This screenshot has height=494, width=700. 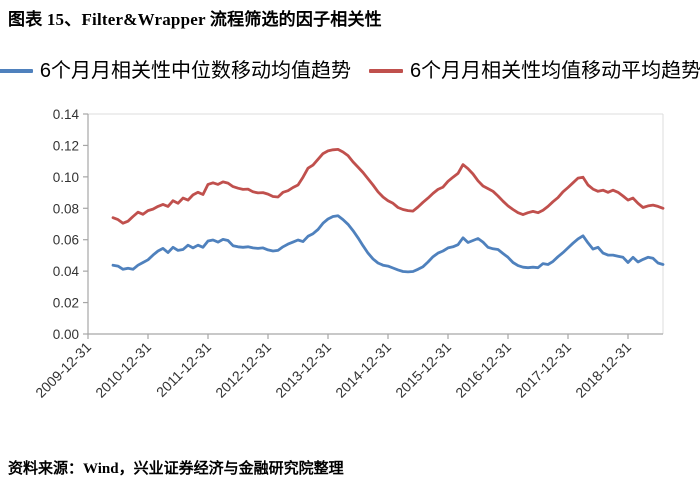 What do you see at coordinates (386, 71) in the screenshot?
I see `legend-line-swatch-red` at bounding box center [386, 71].